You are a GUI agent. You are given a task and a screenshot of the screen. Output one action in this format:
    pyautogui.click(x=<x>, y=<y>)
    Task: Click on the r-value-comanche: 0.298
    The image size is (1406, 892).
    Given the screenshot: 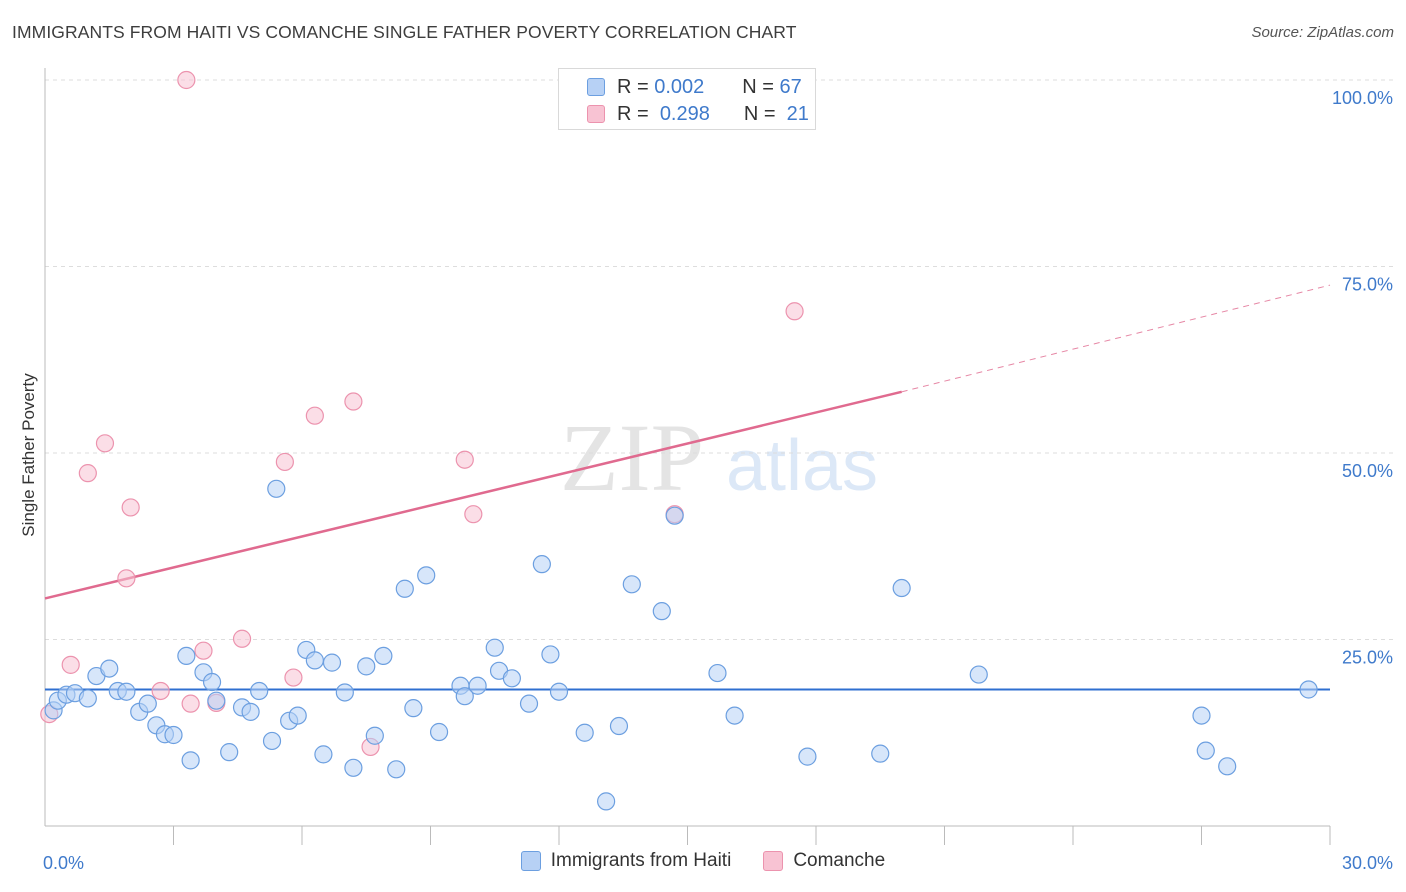 What is the action you would take?
    pyautogui.click(x=684, y=113)
    